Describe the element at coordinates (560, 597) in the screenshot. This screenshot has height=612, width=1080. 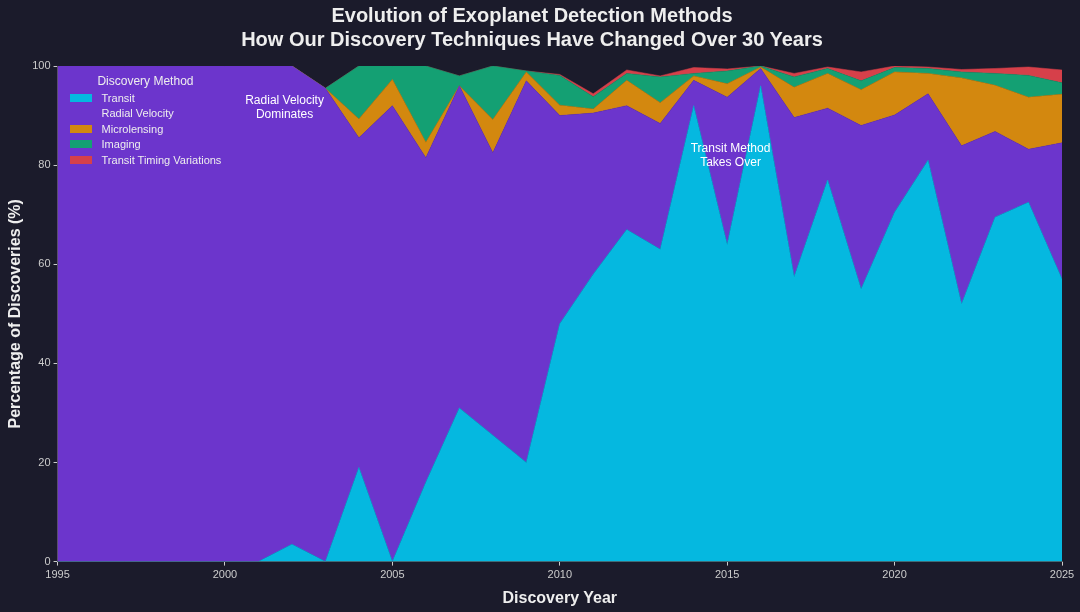
I see `x-axis-title: Discovery Year` at that location.